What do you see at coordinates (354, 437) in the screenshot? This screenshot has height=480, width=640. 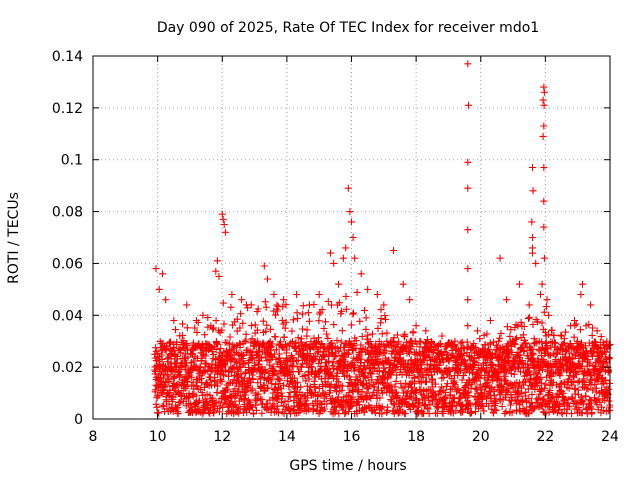 I see `x-tick-labels: 8 10 12 14 16 18 20 22 24` at bounding box center [354, 437].